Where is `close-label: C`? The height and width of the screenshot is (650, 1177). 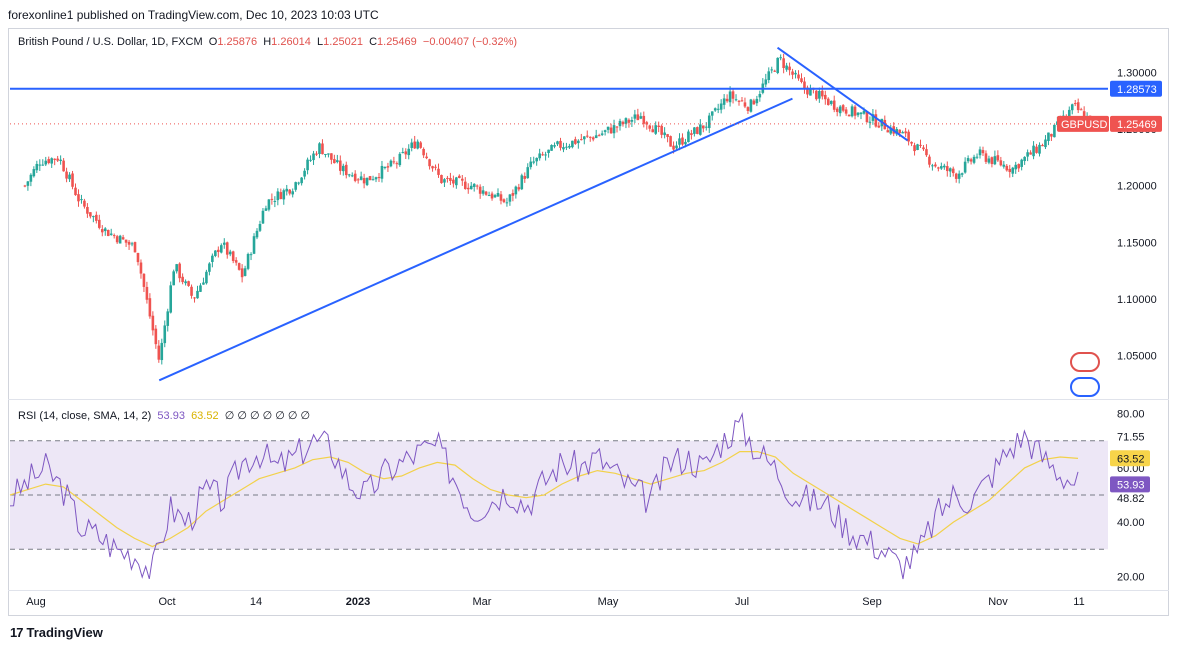 close-label: C is located at coordinates (373, 42).